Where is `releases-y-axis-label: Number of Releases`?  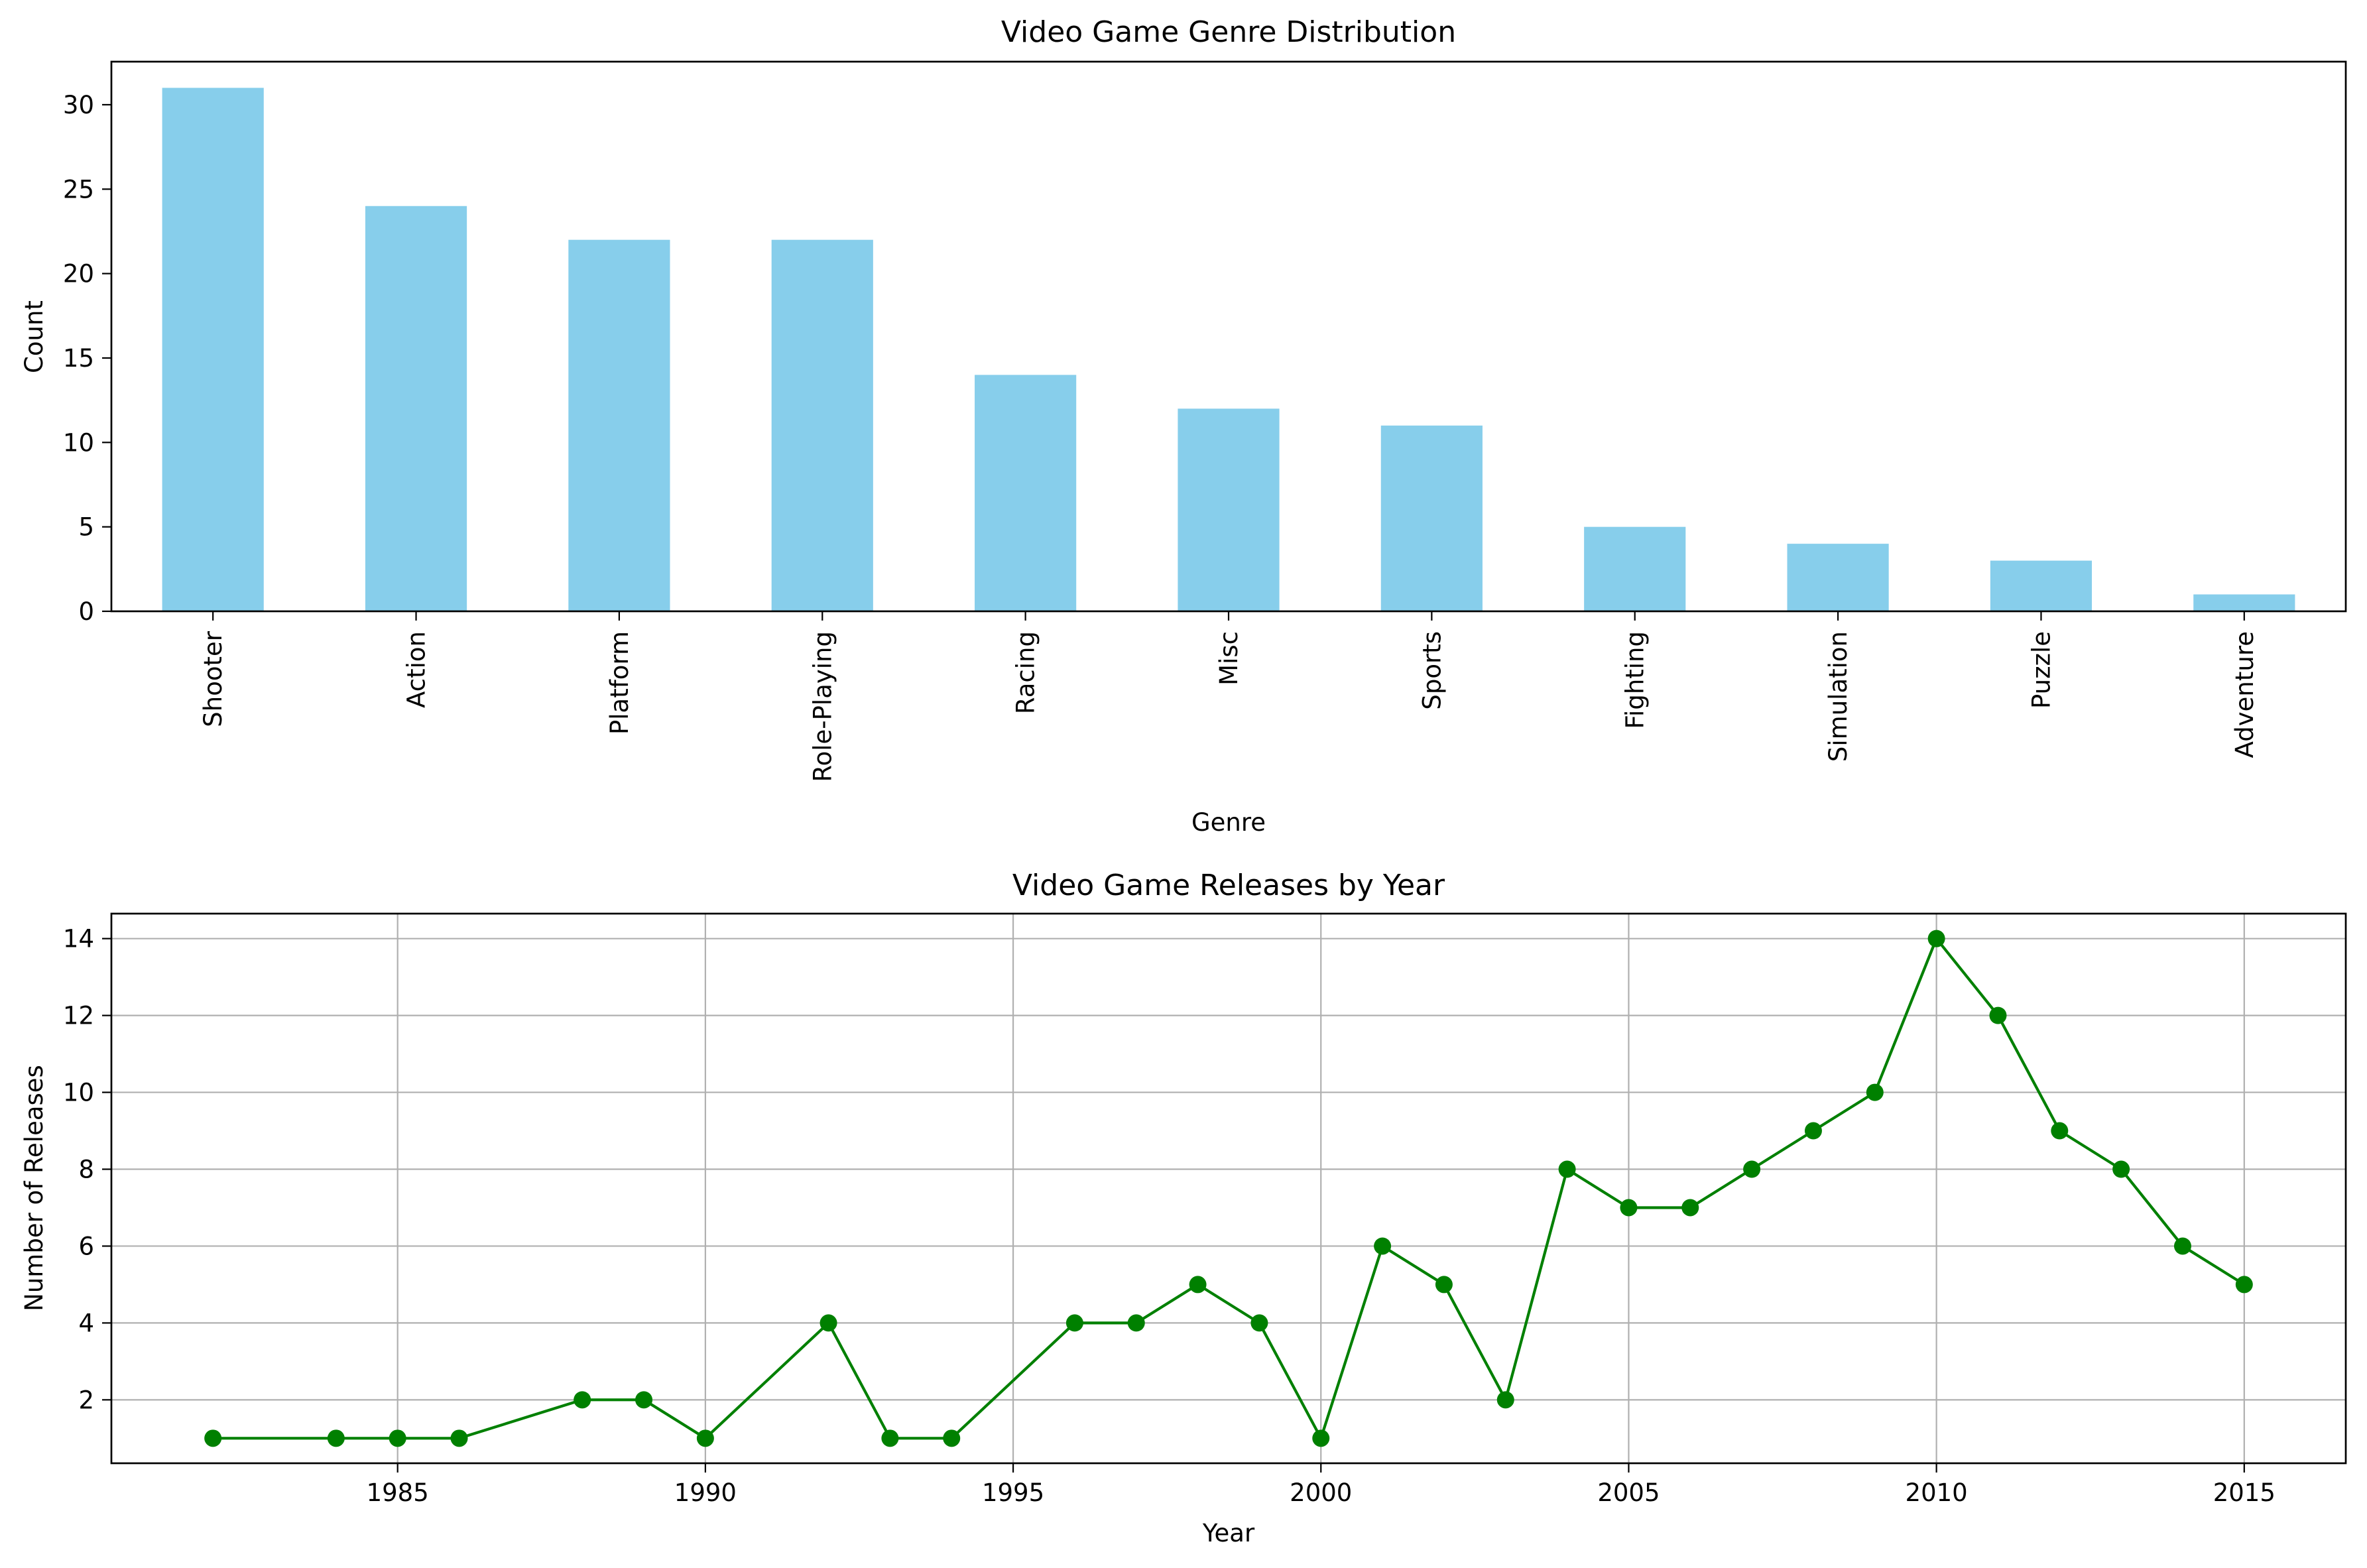 releases-y-axis-label: Number of Releases is located at coordinates (34, 1188).